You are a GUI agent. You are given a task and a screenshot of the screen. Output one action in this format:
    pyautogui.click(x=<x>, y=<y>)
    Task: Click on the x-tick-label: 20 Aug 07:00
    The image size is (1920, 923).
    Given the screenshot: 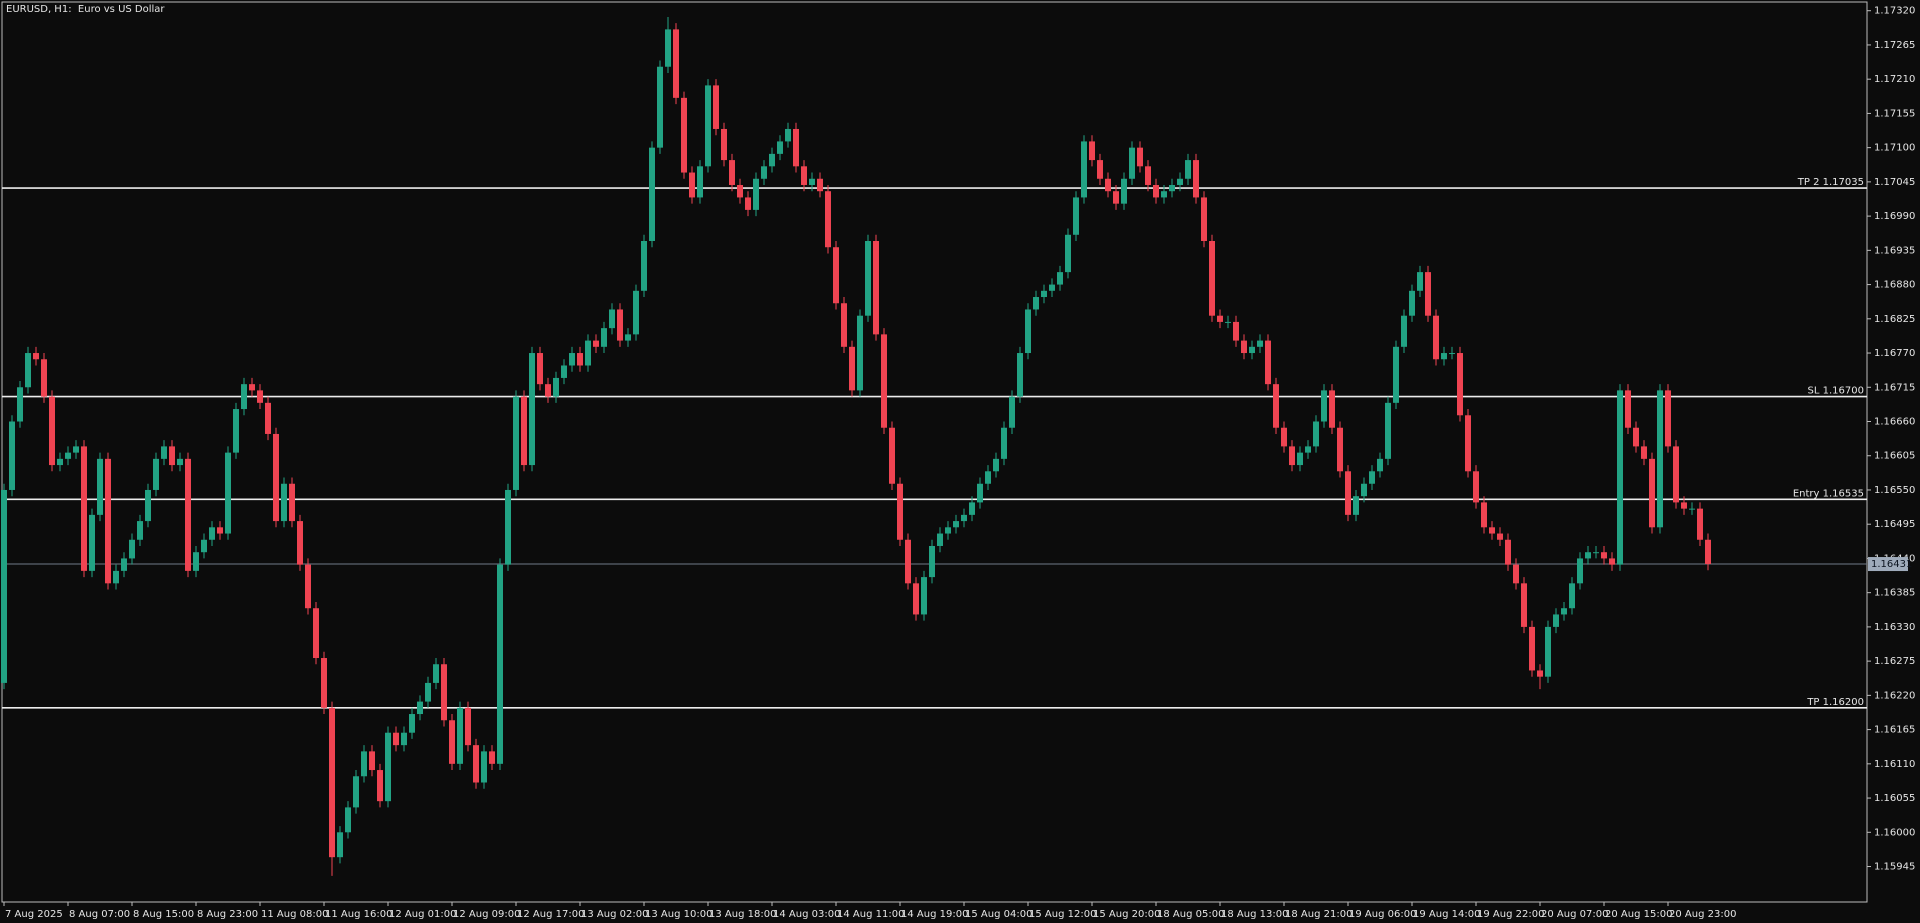 What is the action you would take?
    pyautogui.click(x=1574, y=914)
    